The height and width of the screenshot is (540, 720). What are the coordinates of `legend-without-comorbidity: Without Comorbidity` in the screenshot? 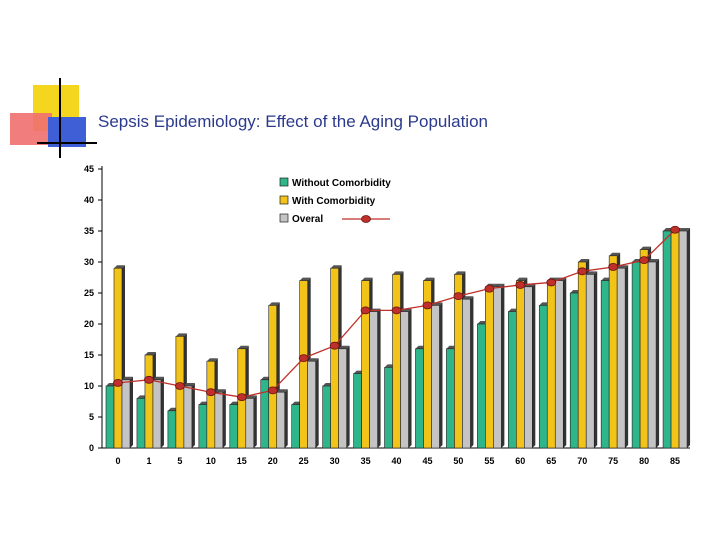 It's located at (335, 183).